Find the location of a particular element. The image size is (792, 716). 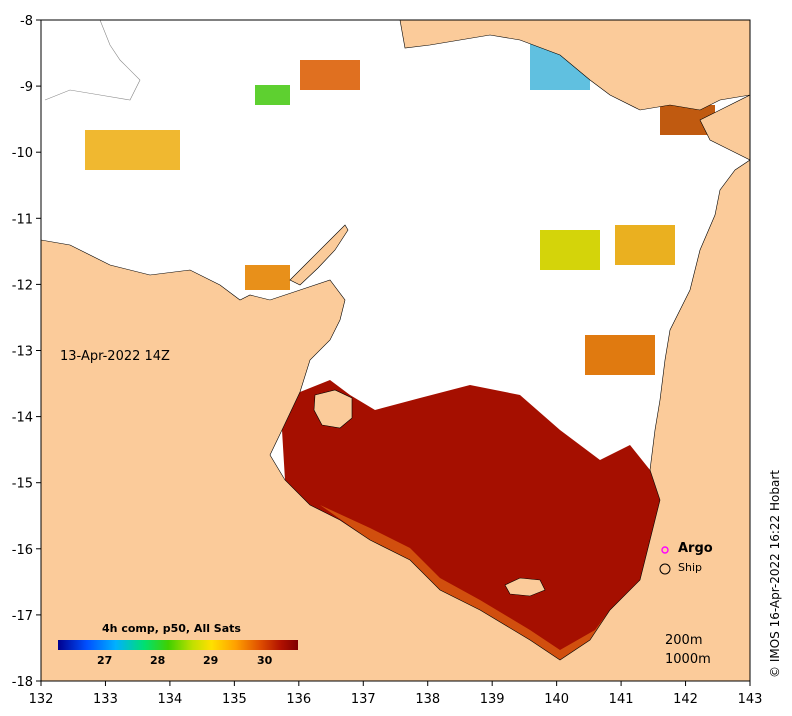

x-tick-label: 138 is located at coordinates (427, 699).